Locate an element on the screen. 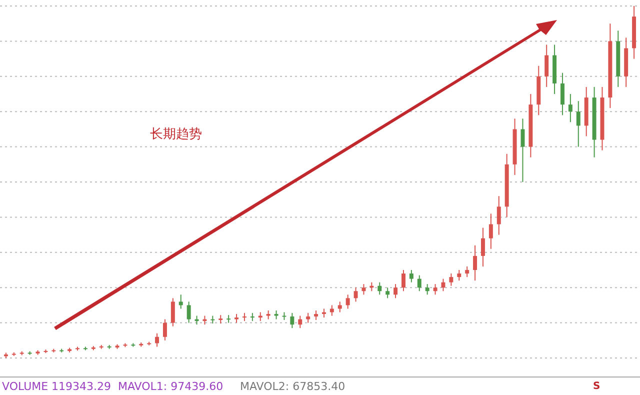  text: VOLUME 119343.29 is located at coordinates (57, 386).